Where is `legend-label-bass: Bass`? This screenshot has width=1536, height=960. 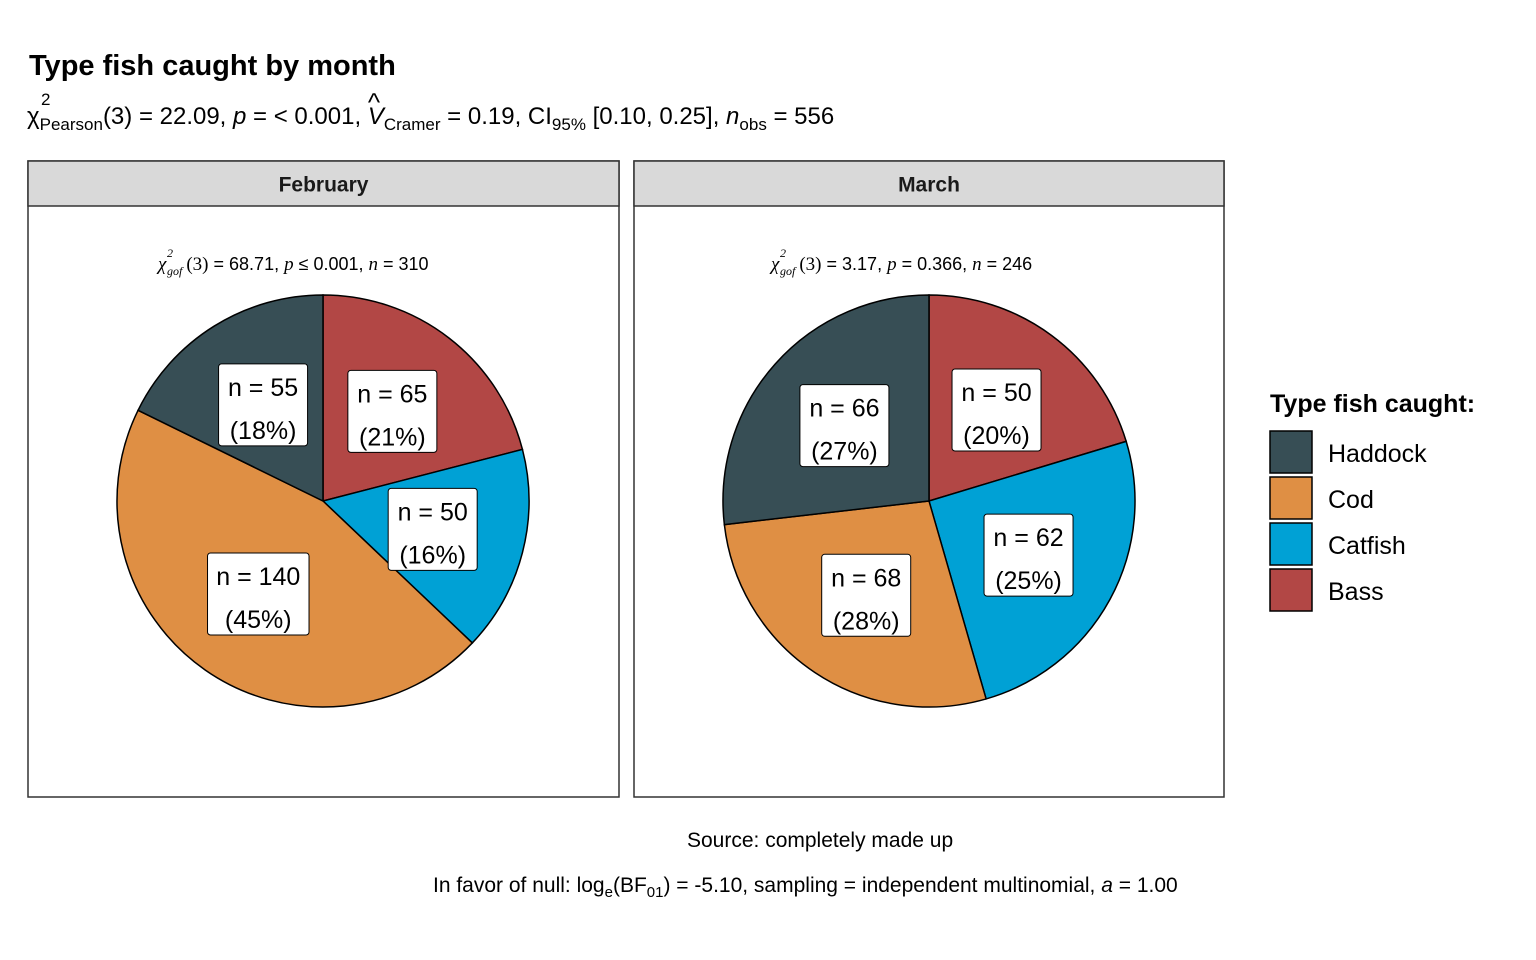 legend-label-bass: Bass is located at coordinates (1356, 592).